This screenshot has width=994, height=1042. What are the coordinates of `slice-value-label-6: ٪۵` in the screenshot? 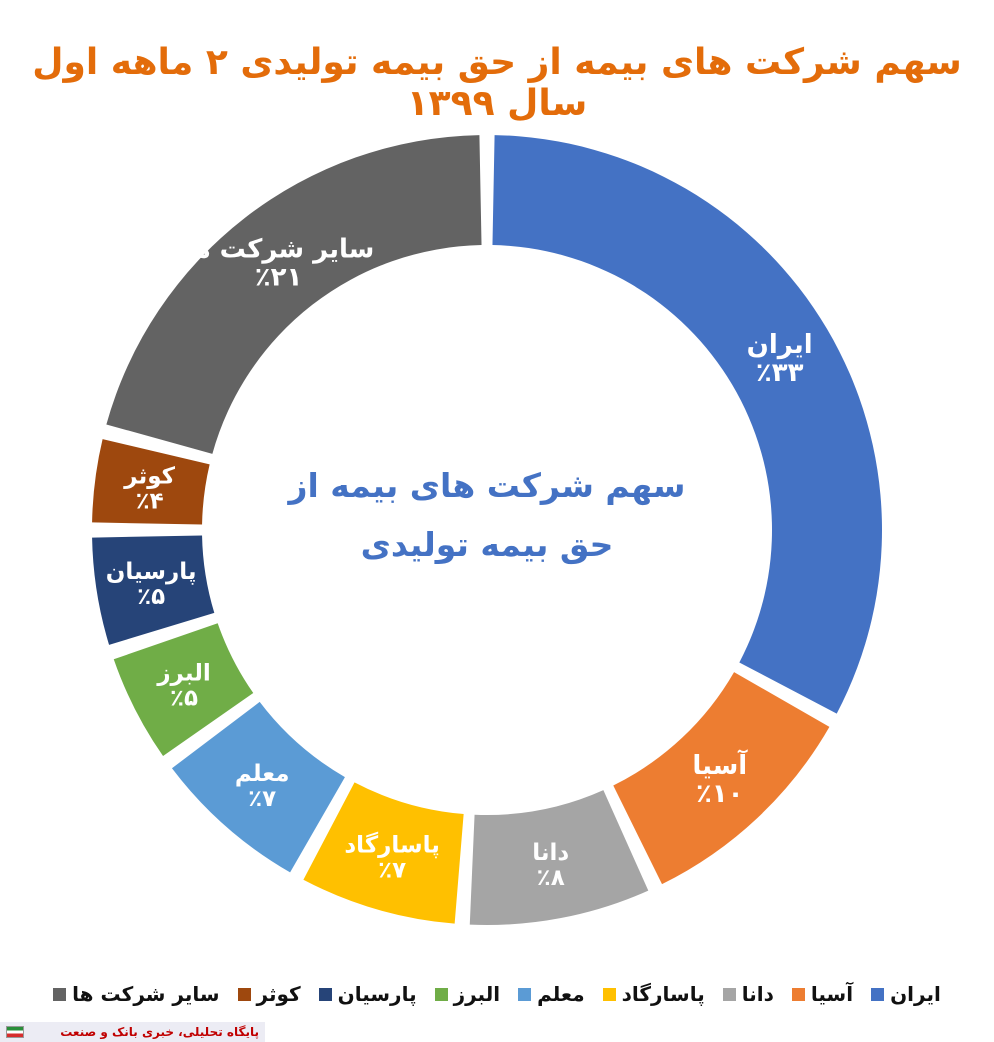 It's located at (184, 698).